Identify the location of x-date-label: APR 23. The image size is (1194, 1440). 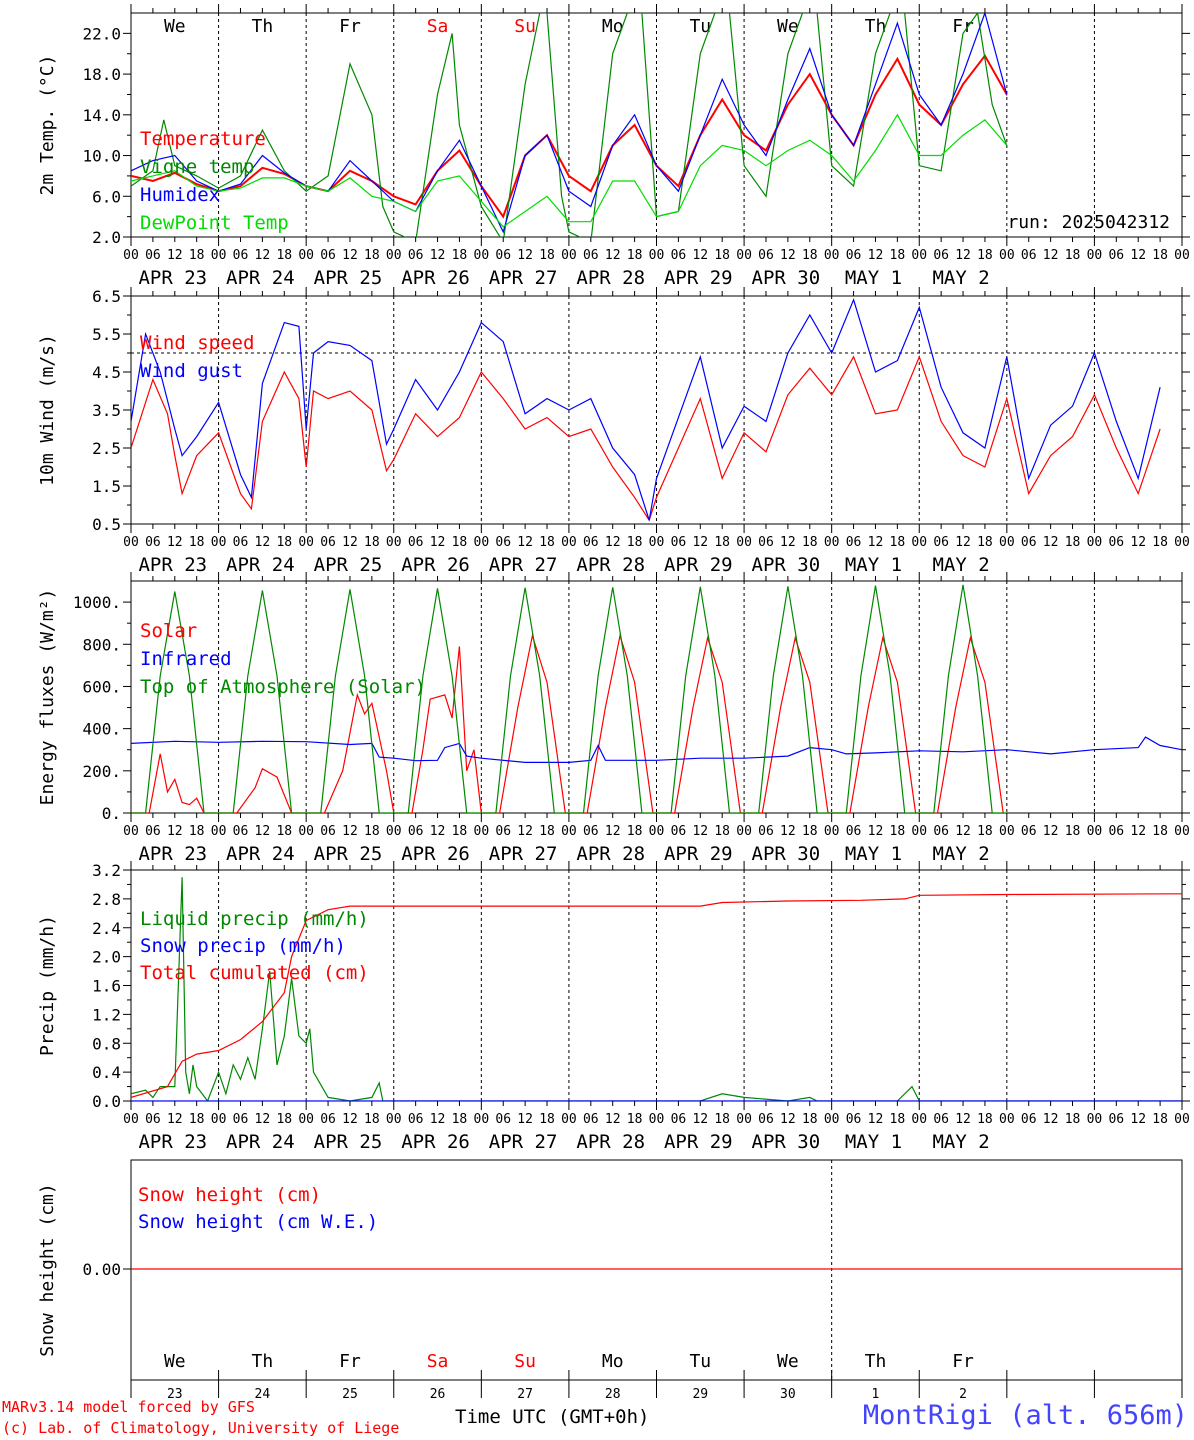
(172, 565).